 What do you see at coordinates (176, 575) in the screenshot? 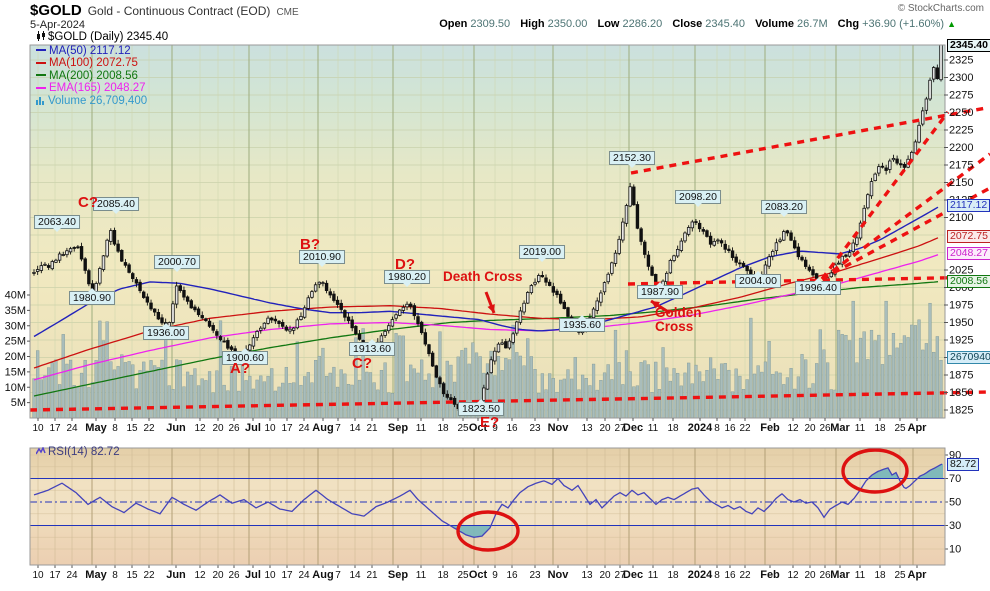
I see `svg-text: Jun` at bounding box center [176, 575].